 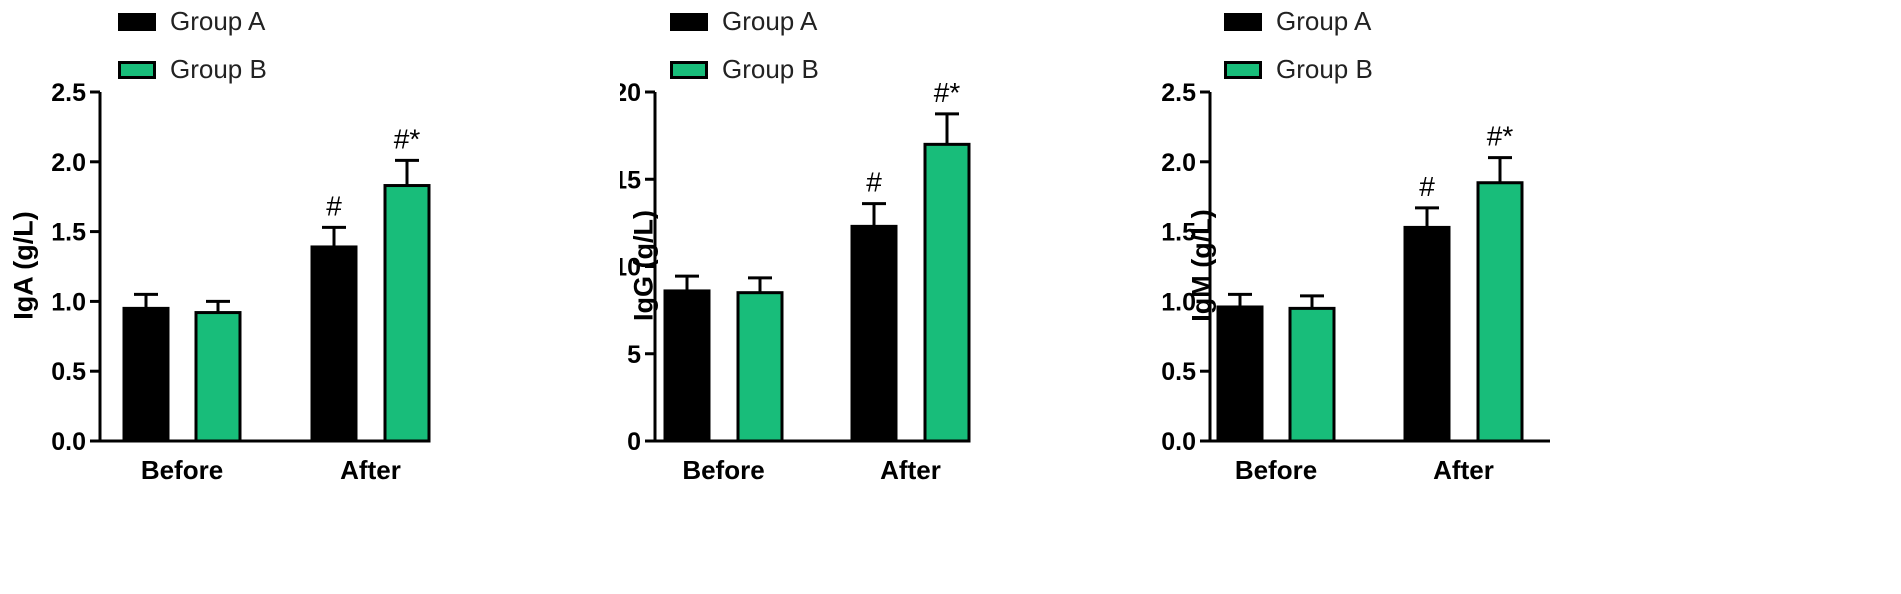 What do you see at coordinates (630, 93) in the screenshot?
I see `y-tick-label: 20` at bounding box center [630, 93].